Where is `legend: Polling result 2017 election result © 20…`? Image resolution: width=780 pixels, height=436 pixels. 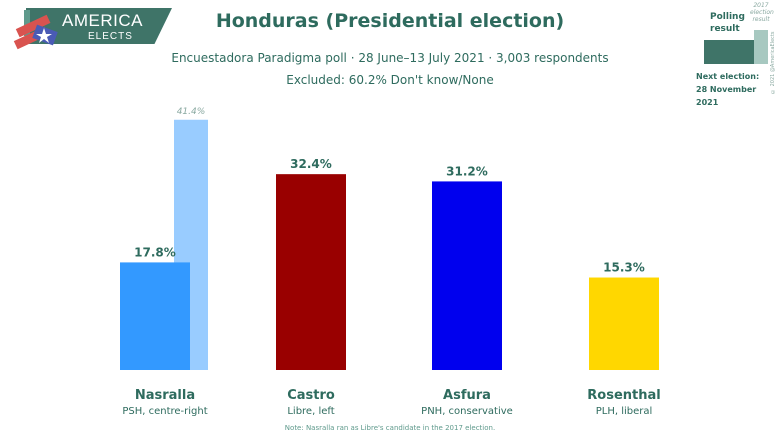 legend: Polling result 2017 election result © 20… is located at coordinates (735, 50).